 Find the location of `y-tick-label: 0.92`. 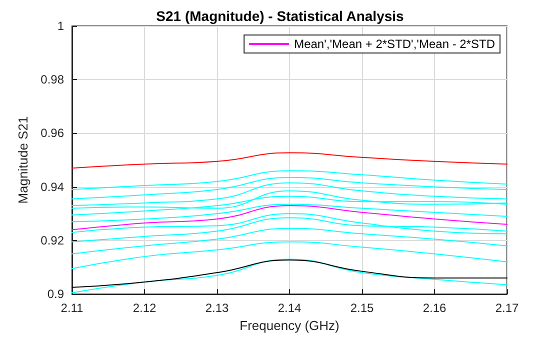

y-tick-label: 0.92 is located at coordinates (52, 240).